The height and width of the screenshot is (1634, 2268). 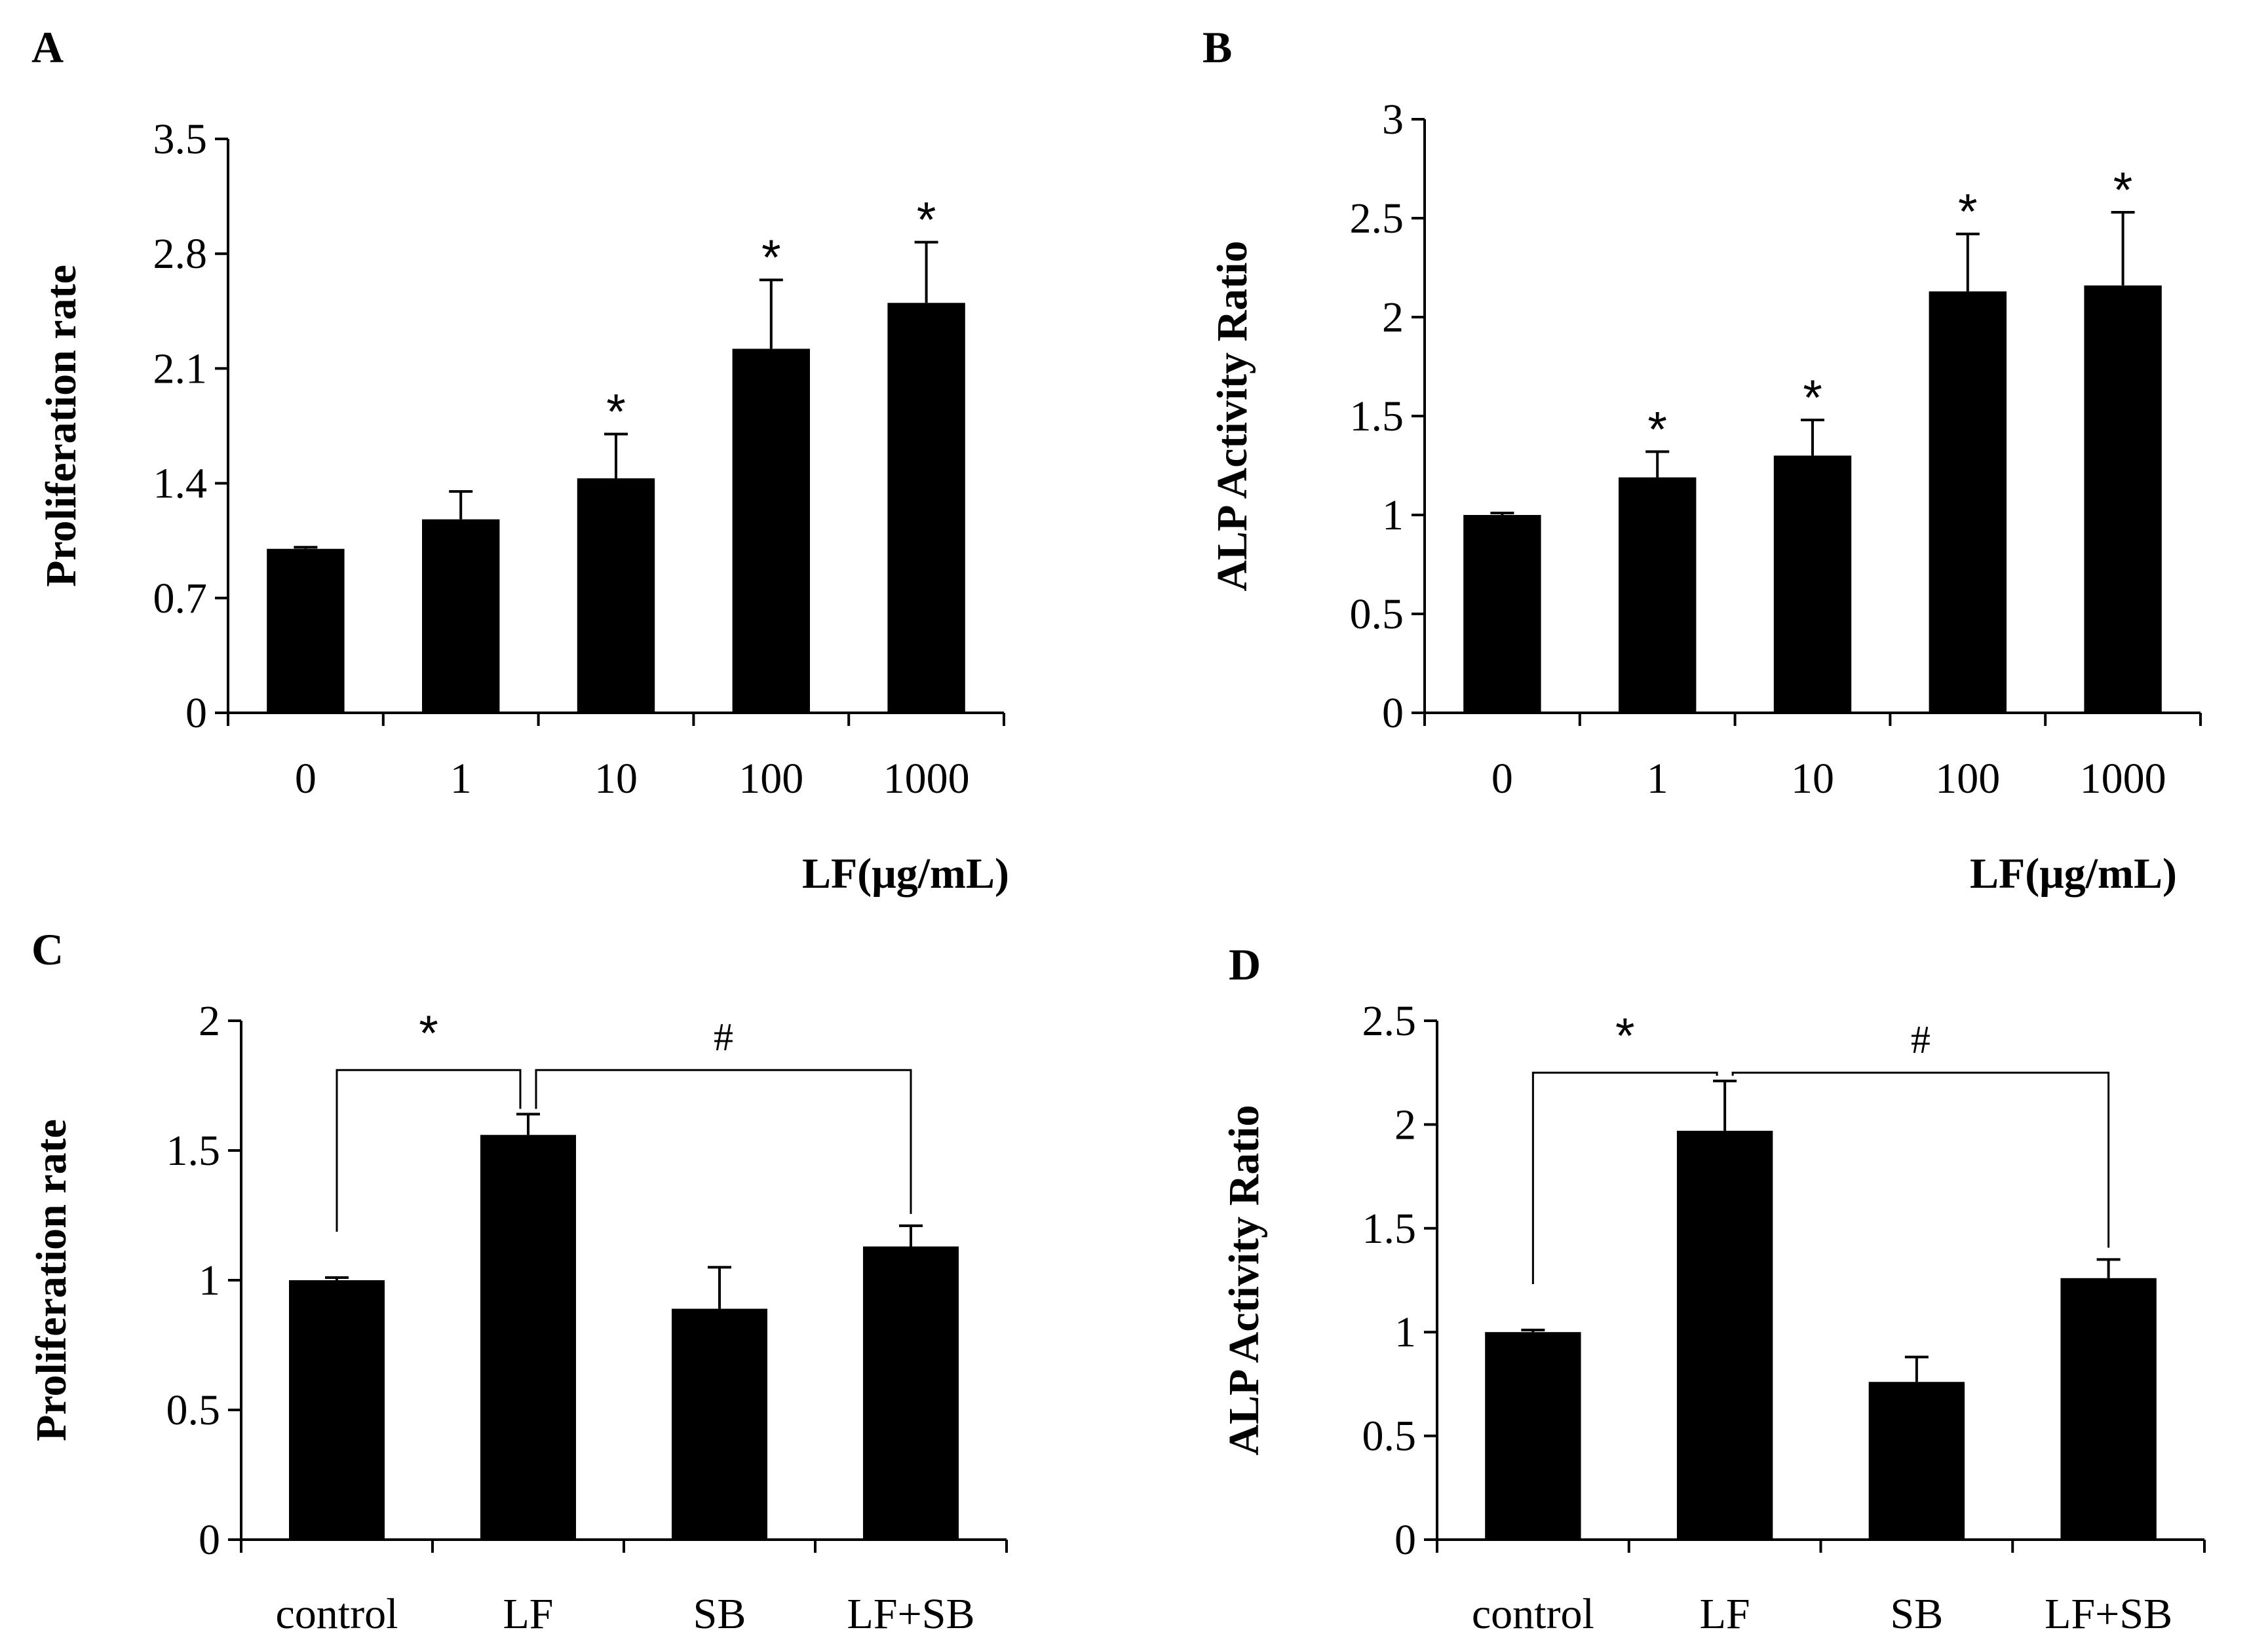 I want to click on panel-letter: A, so click(x=48, y=47).